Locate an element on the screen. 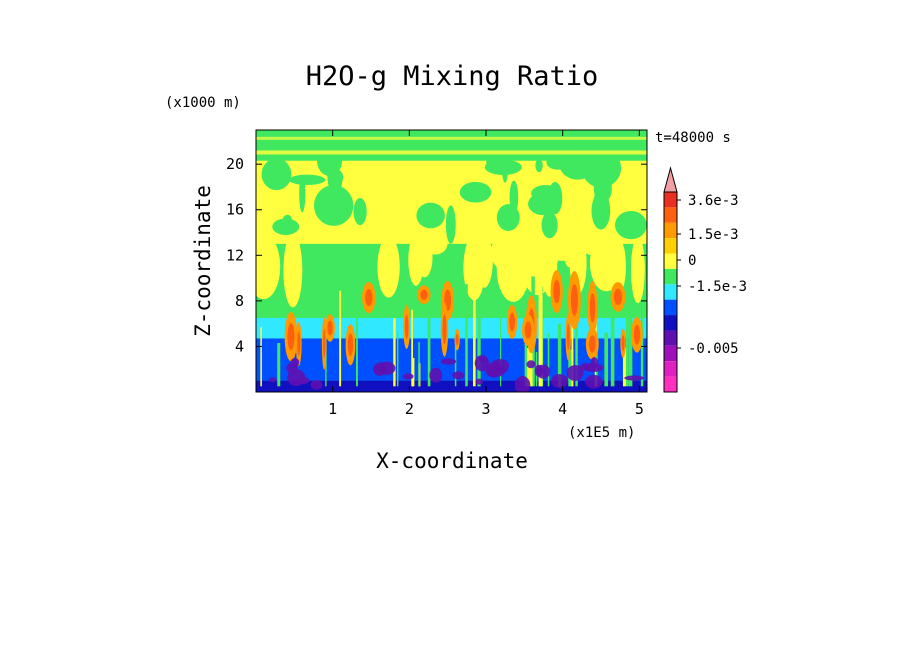  x-tick-label: 1 is located at coordinates (332, 409).